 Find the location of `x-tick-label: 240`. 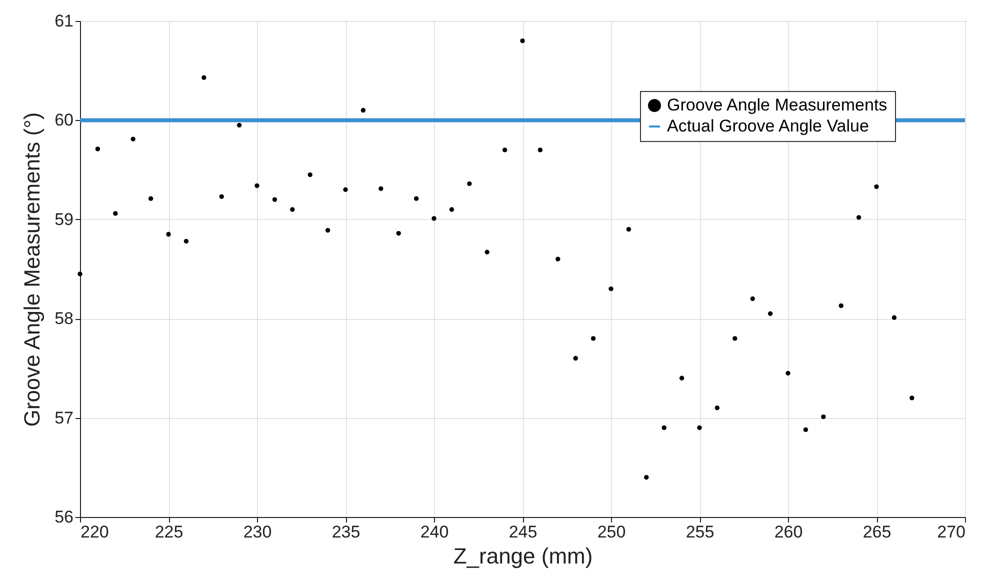

x-tick-label: 240 is located at coordinates (434, 532).